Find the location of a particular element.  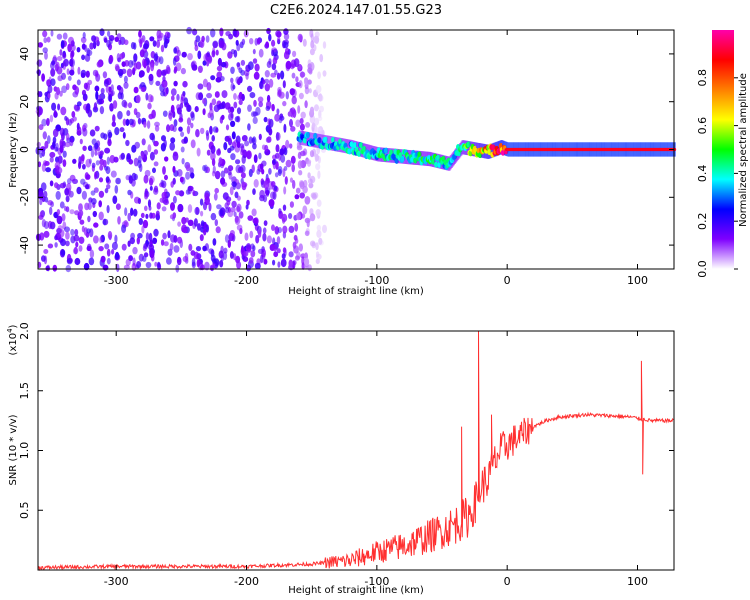

x-tick-label: -300 is located at coordinates (116, 581).